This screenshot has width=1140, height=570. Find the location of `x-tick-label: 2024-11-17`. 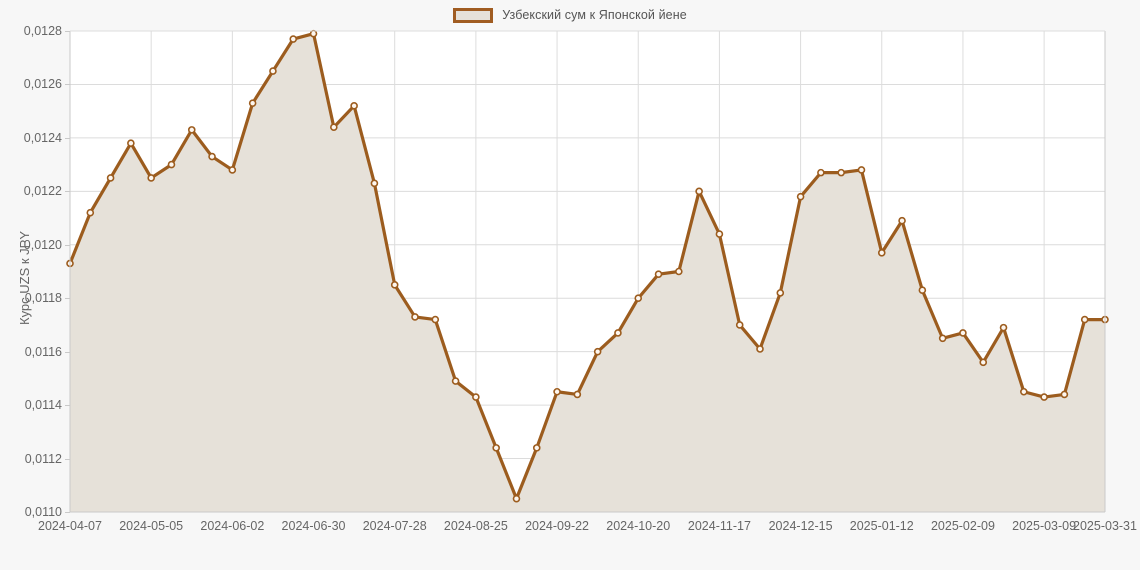

x-tick-label: 2024-11-17 is located at coordinates (719, 526).